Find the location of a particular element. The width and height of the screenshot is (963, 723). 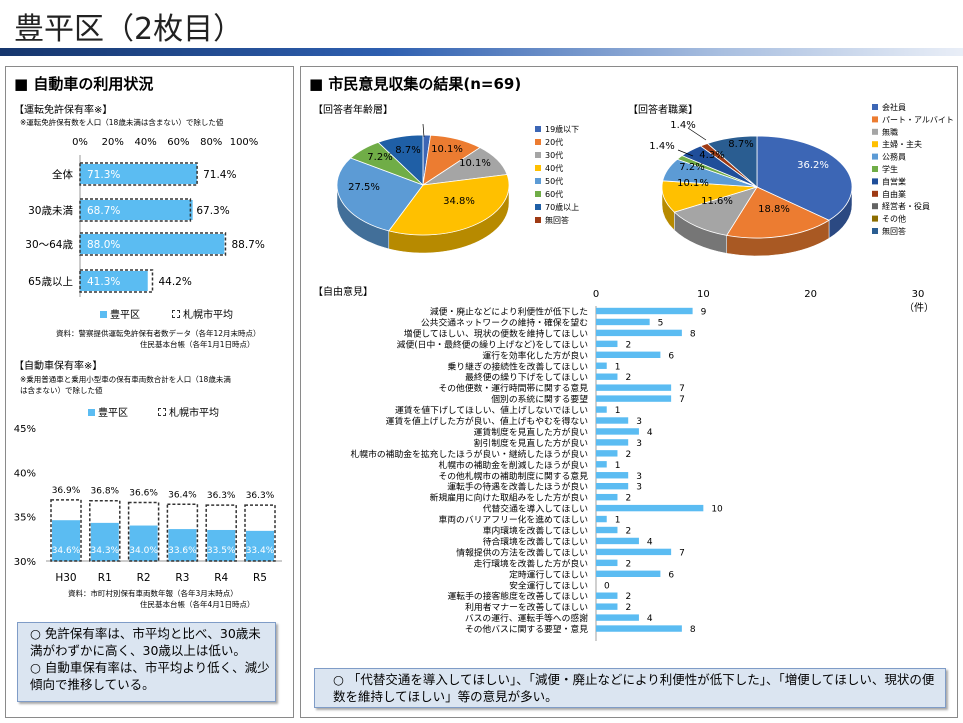

category-label: 代替交通を導入してほしい is located at coordinates (536, 509).